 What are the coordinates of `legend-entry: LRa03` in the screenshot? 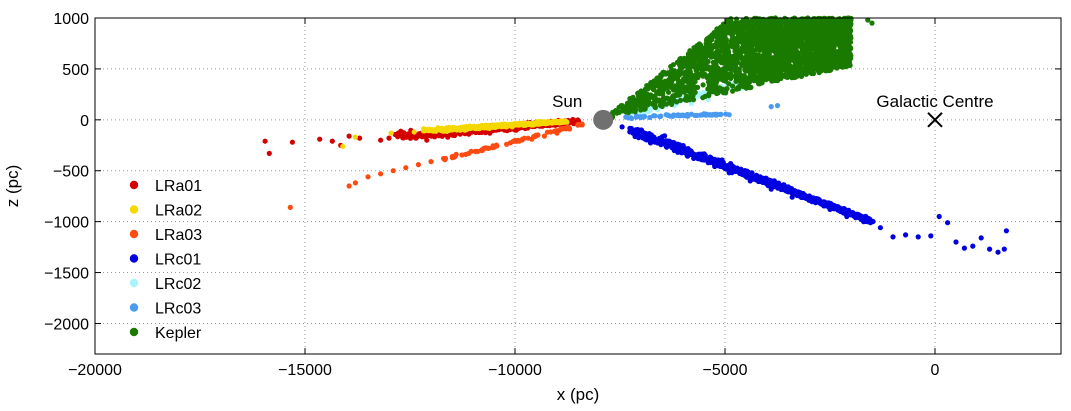 It's located at (165, 235).